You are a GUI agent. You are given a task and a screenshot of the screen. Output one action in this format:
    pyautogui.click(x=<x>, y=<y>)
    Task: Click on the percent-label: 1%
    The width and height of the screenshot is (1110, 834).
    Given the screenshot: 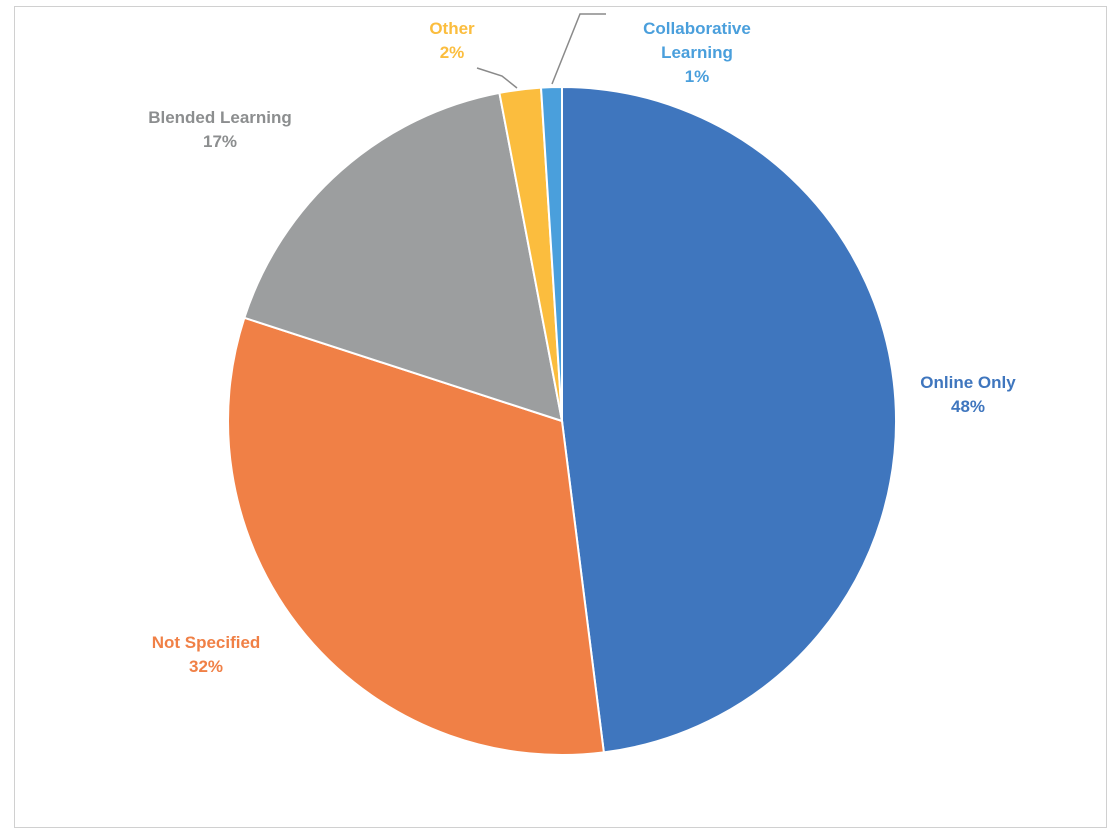 What is the action you would take?
    pyautogui.click(x=697, y=76)
    